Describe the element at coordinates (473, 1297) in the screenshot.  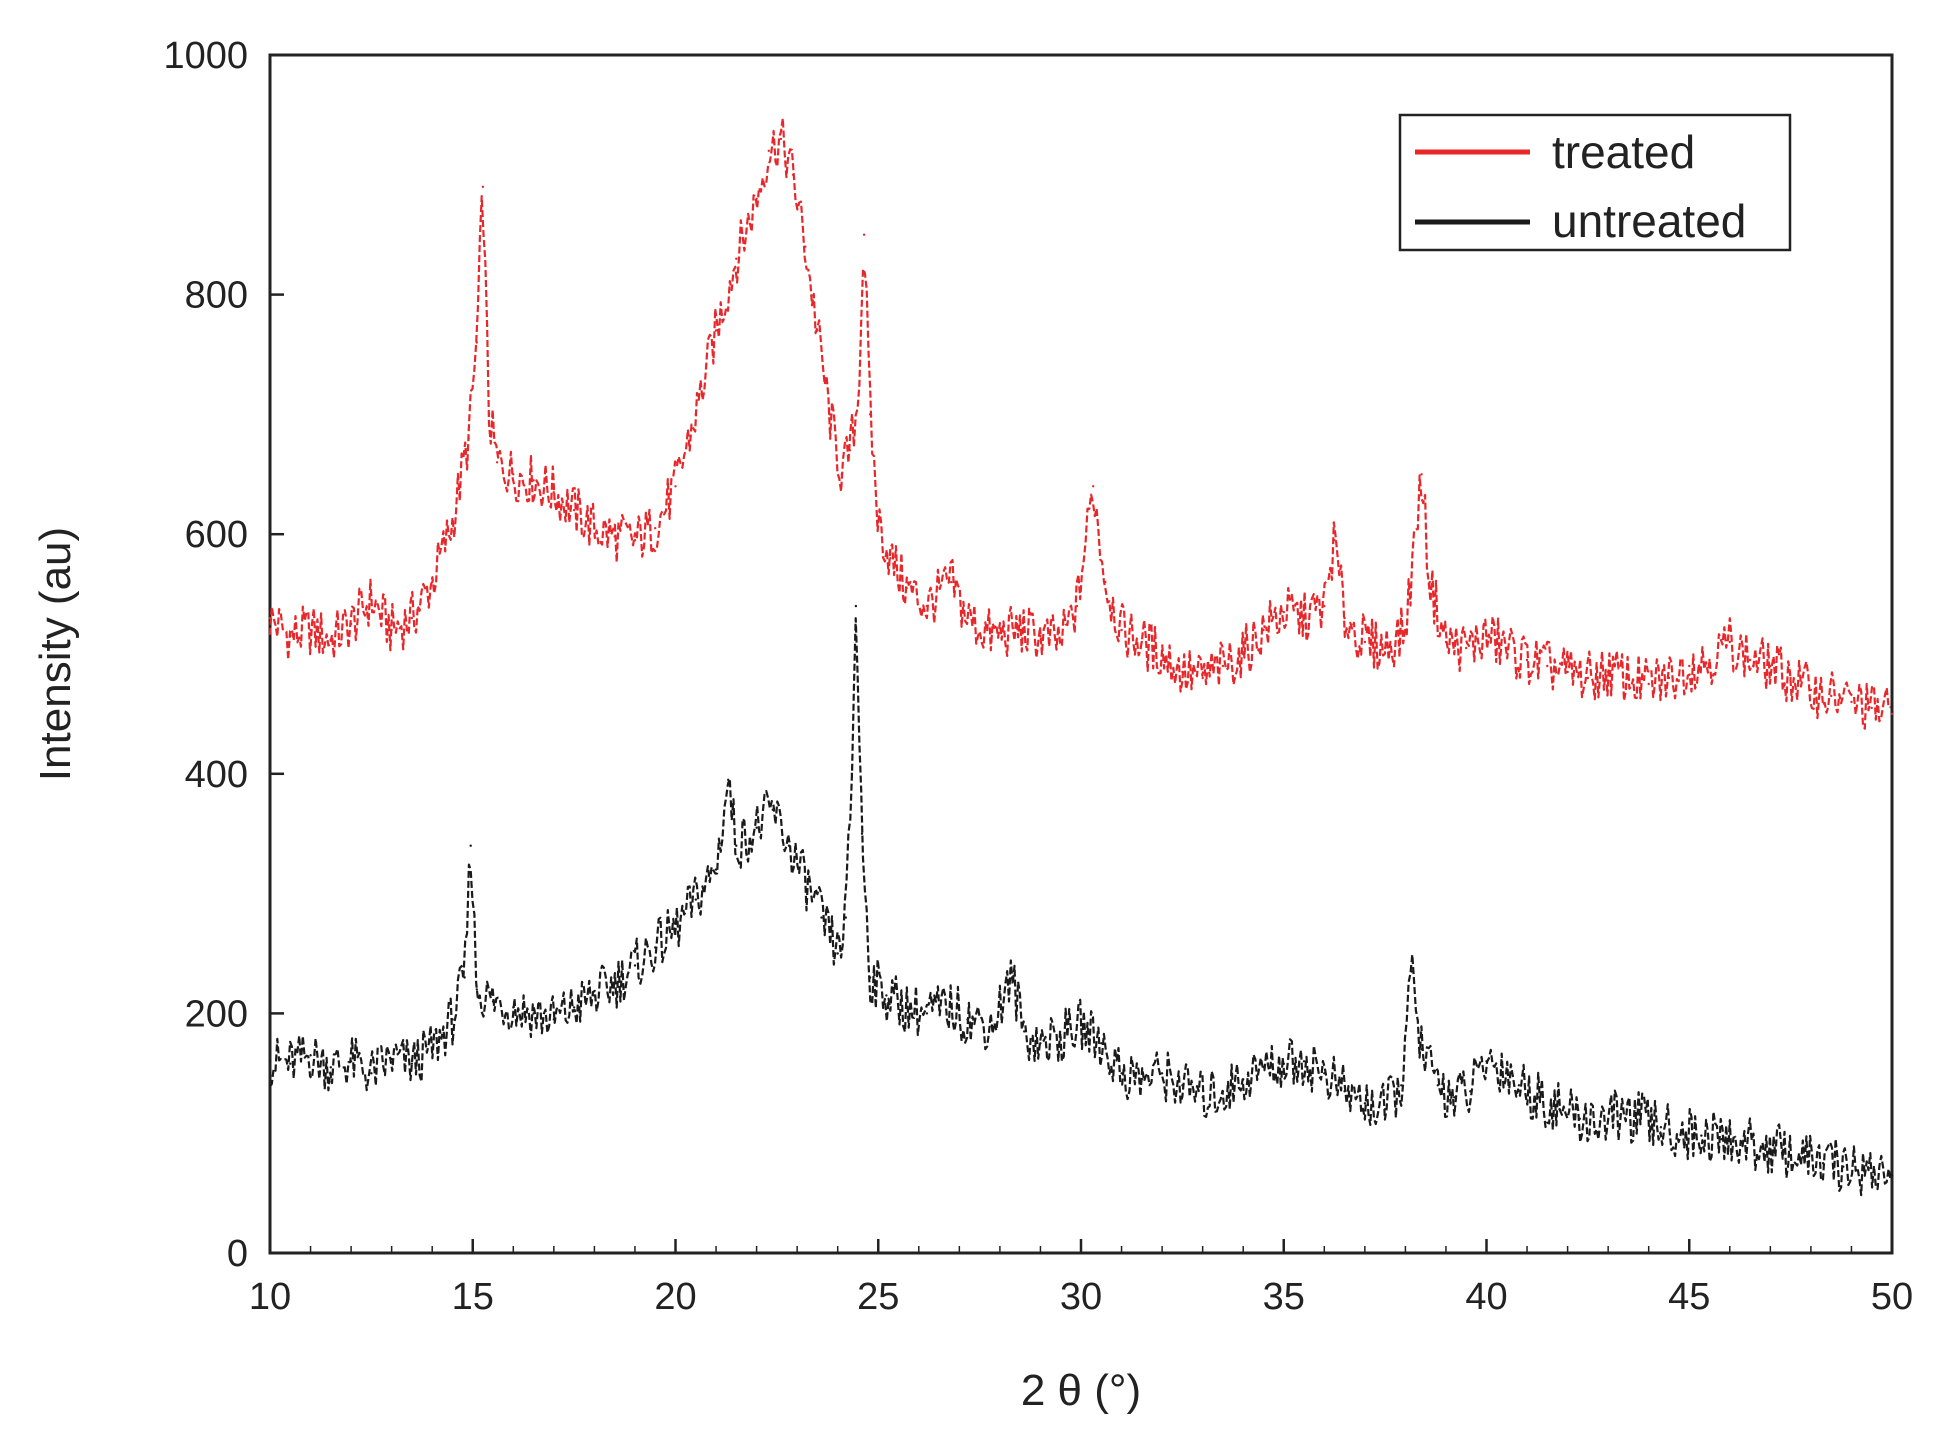
I see `x-tick-label: 15` at that location.